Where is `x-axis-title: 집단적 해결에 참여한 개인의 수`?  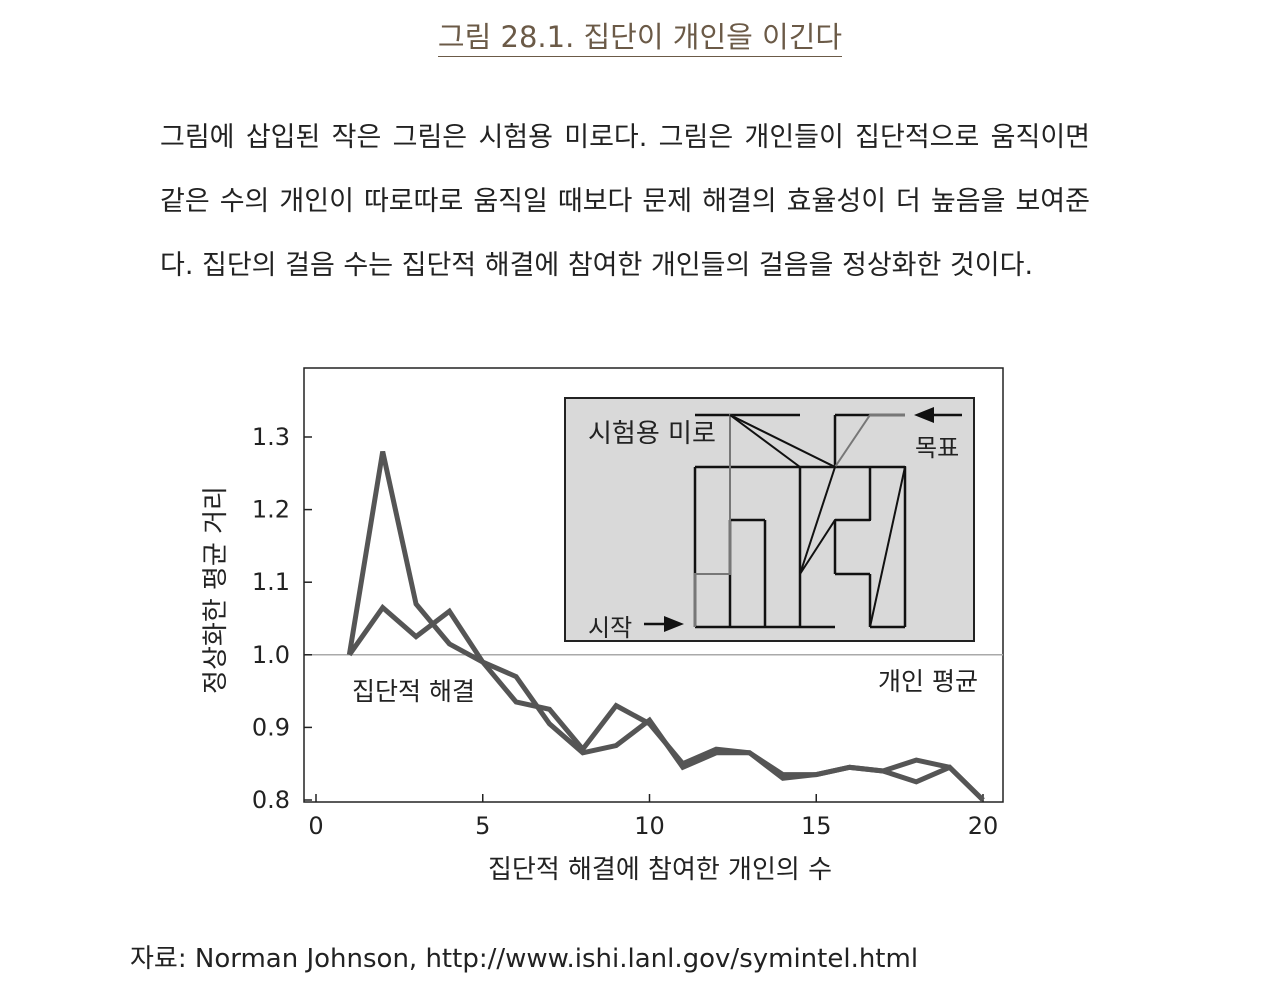 x-axis-title: 집단적 해결에 참여한 개인의 수 is located at coordinates (660, 870).